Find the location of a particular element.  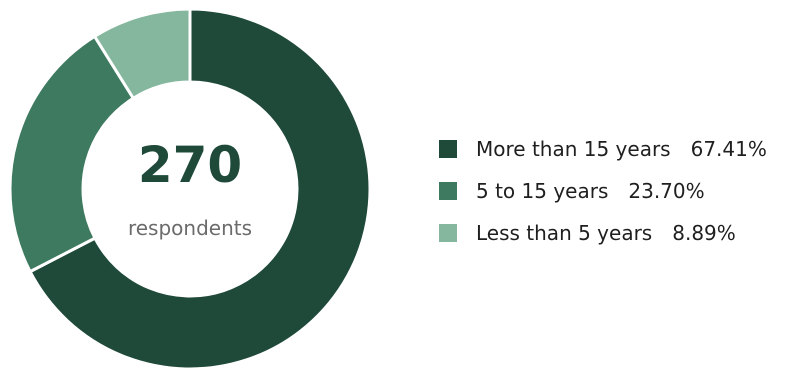

legend-value: 8.89% is located at coordinates (704, 233).